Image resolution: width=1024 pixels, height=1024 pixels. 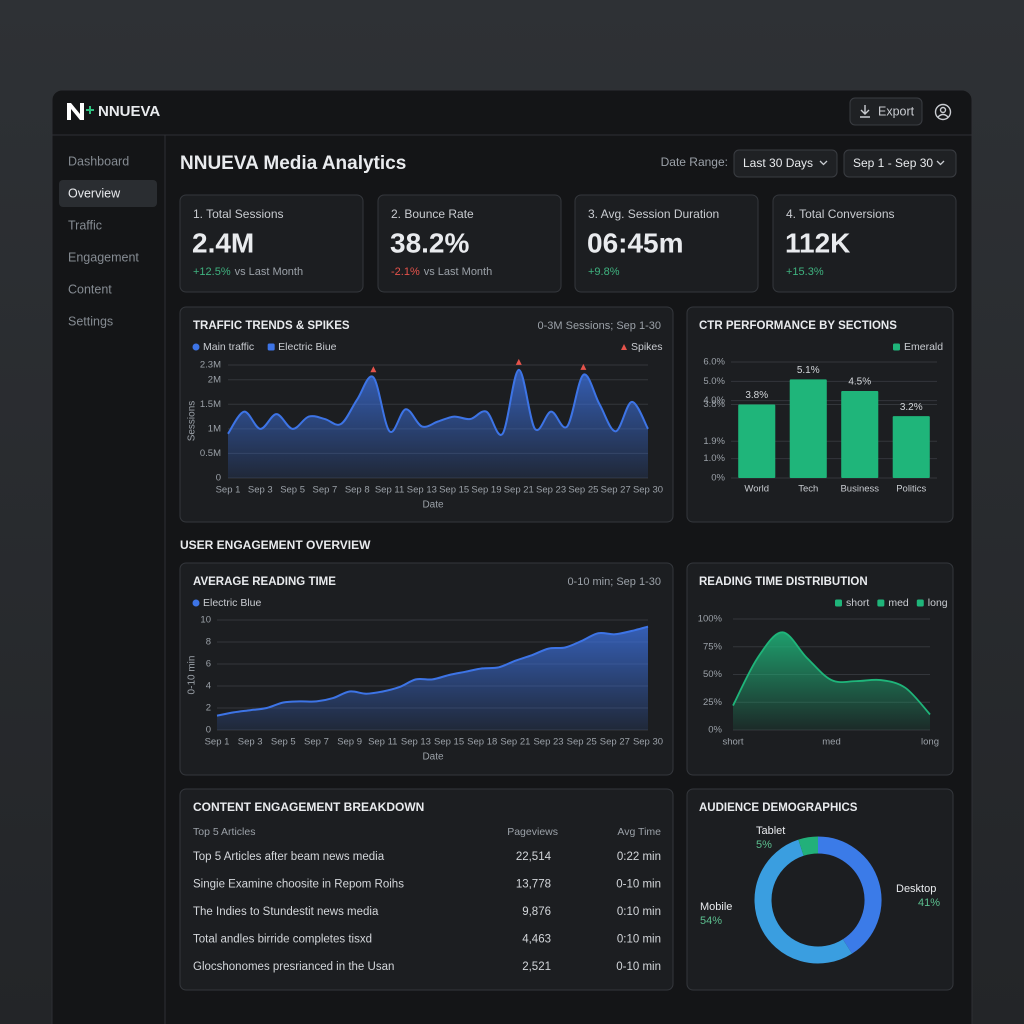 I want to click on y-tick-label: 6.0%, so click(x=714, y=362).